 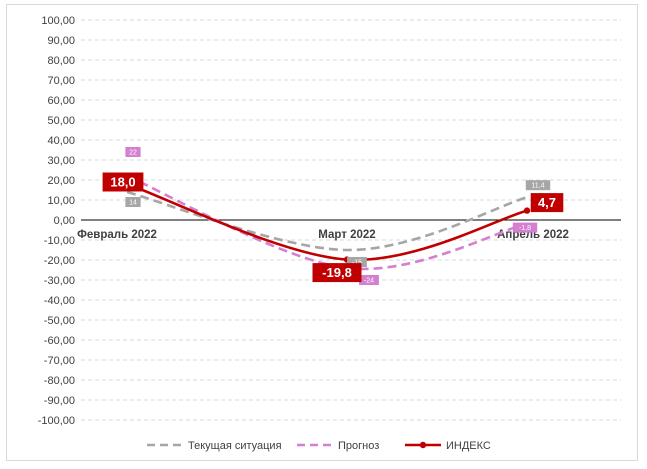 I want to click on y-tick-label: 90,00, so click(x=61, y=41).